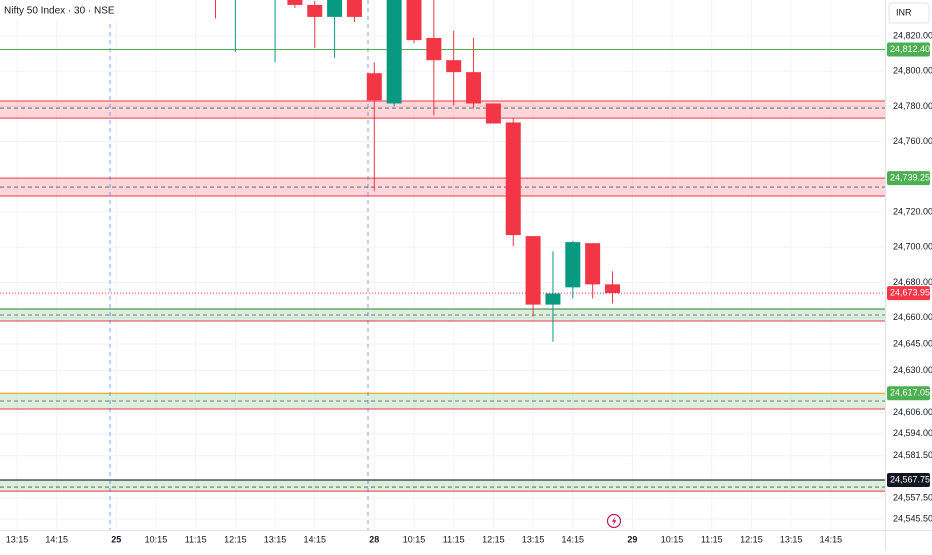 This screenshot has height=555, width=932. What do you see at coordinates (912, 455) in the screenshot?
I see `y-tick-label: 24,581.50` at bounding box center [912, 455].